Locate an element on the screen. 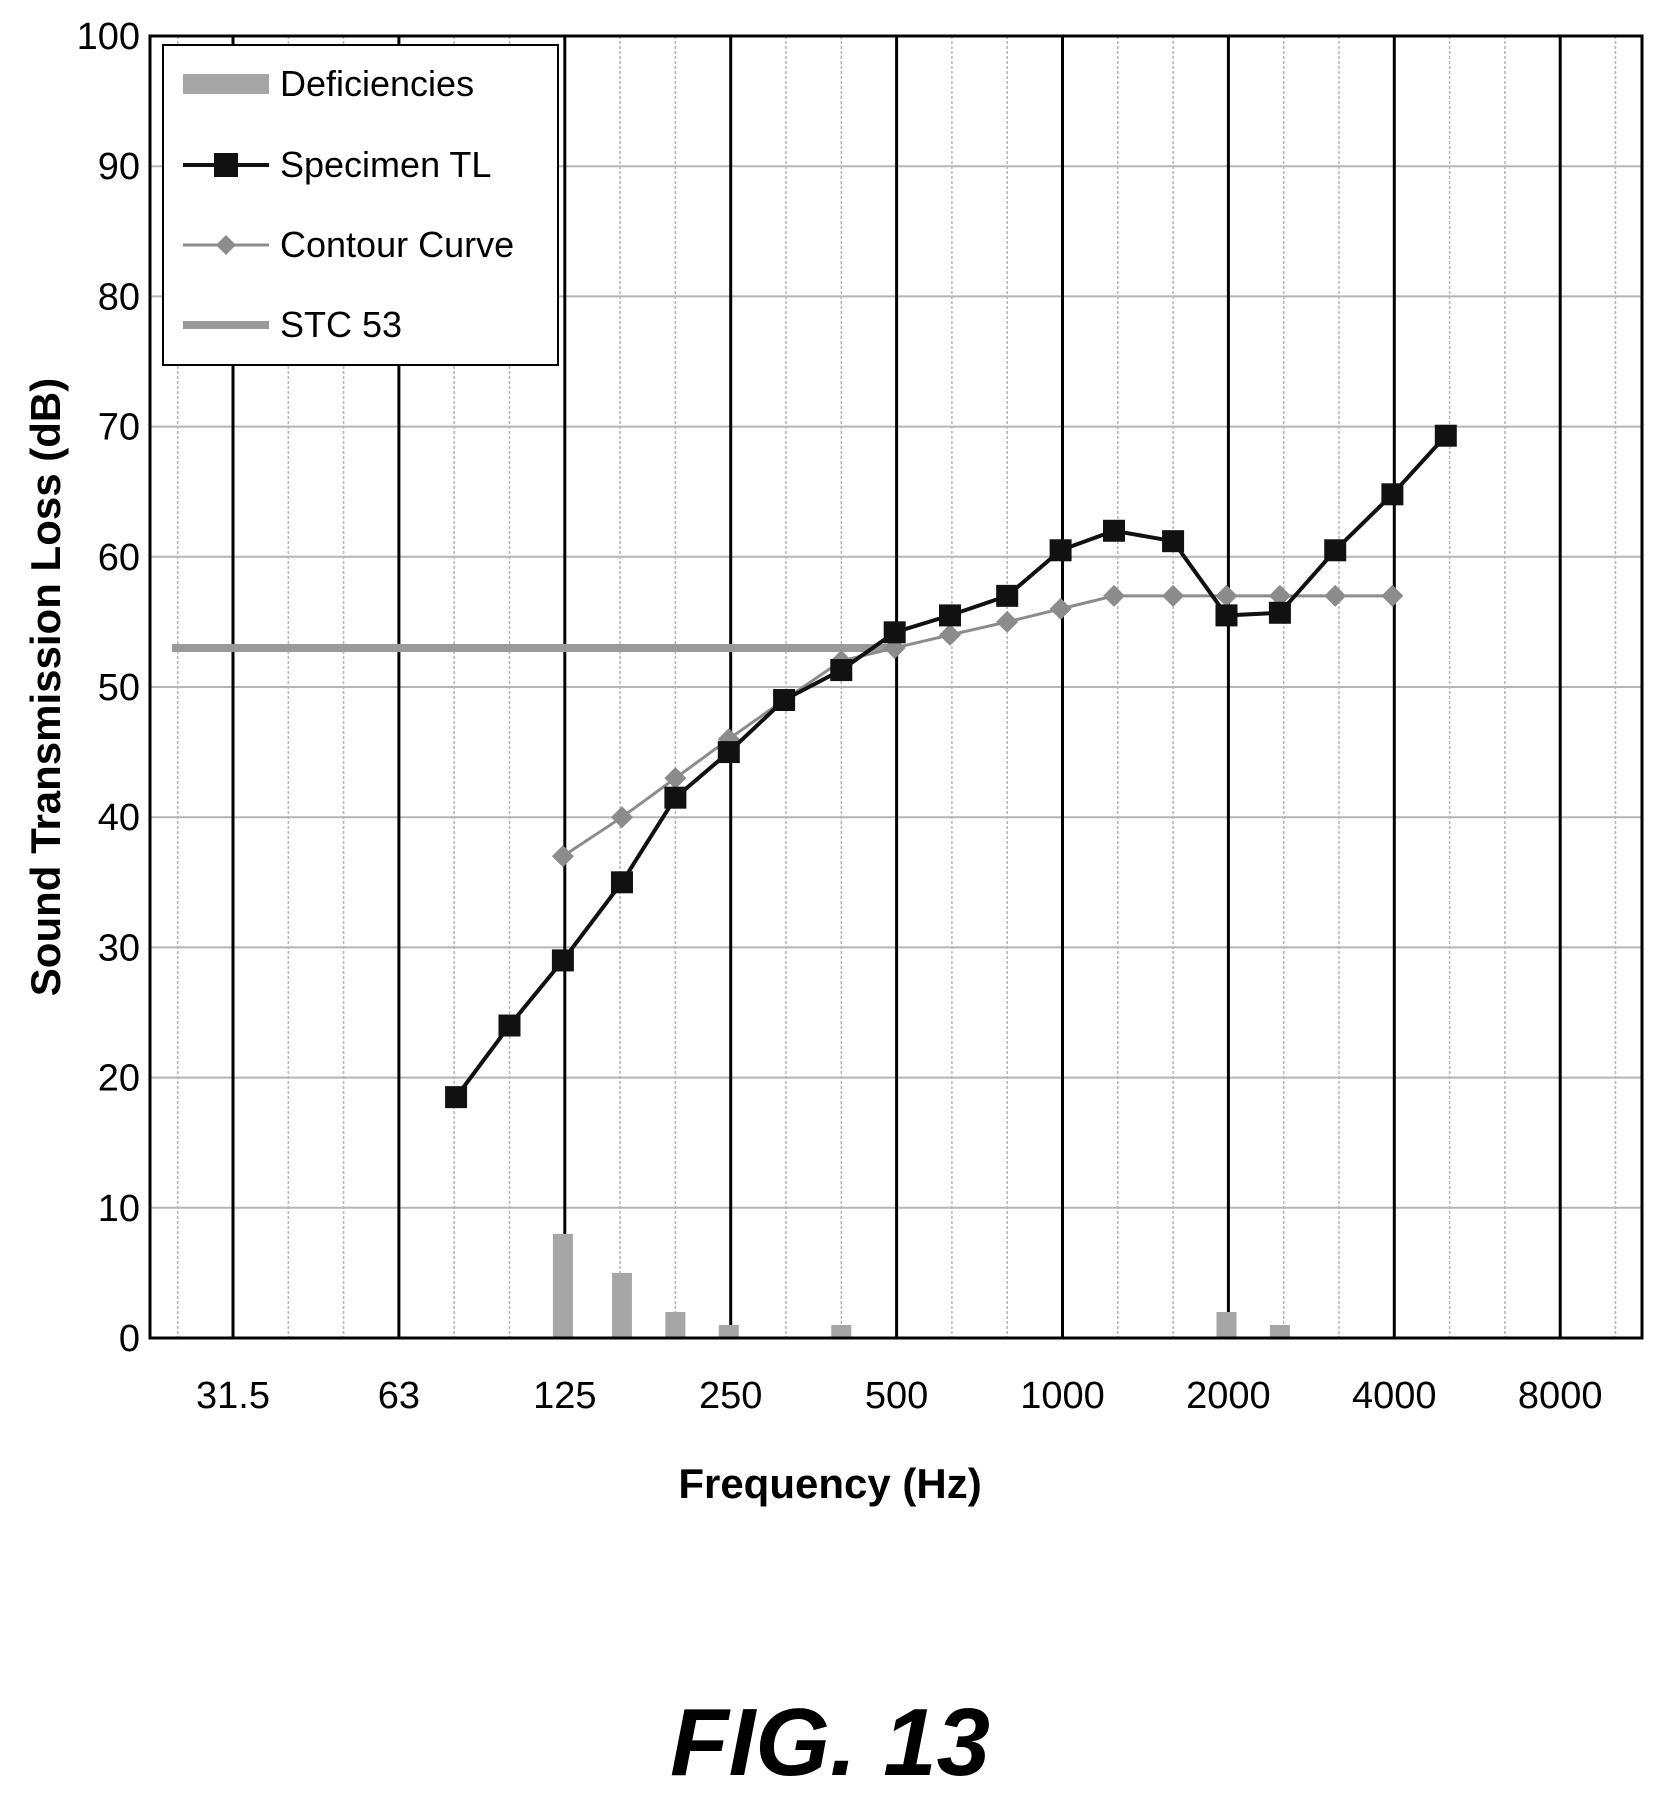 This screenshot has height=1819, width=1672. x-axis-title: Frequency (Hz) is located at coordinates (829, 1483).